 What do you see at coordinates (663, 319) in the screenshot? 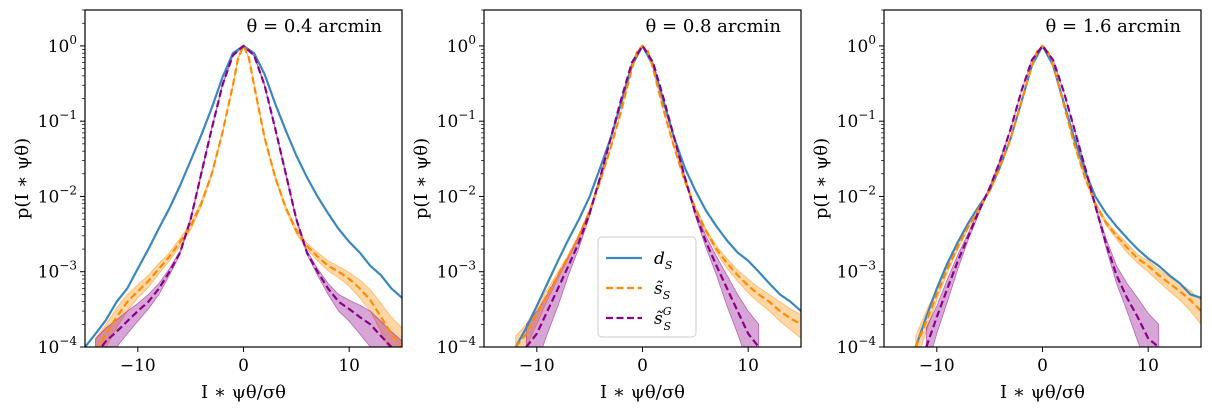
I see `legend-label-2: s̃G S` at bounding box center [663, 319].